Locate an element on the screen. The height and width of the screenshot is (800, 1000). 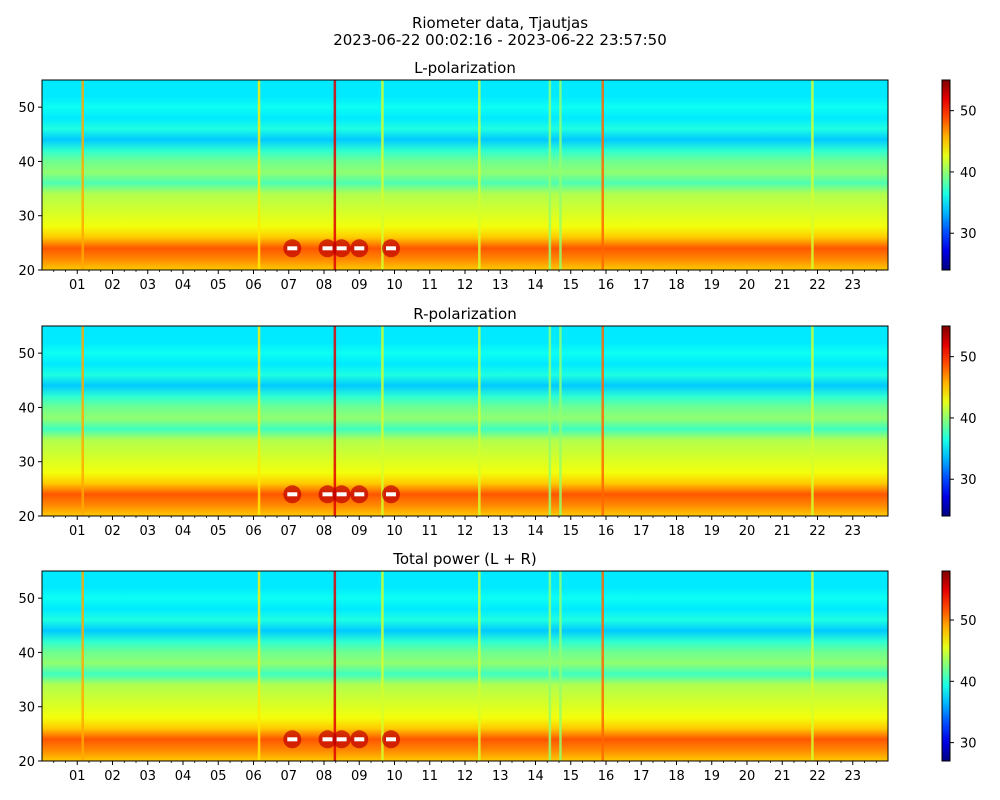
x-tick-label: 03 is located at coordinates (147, 531).